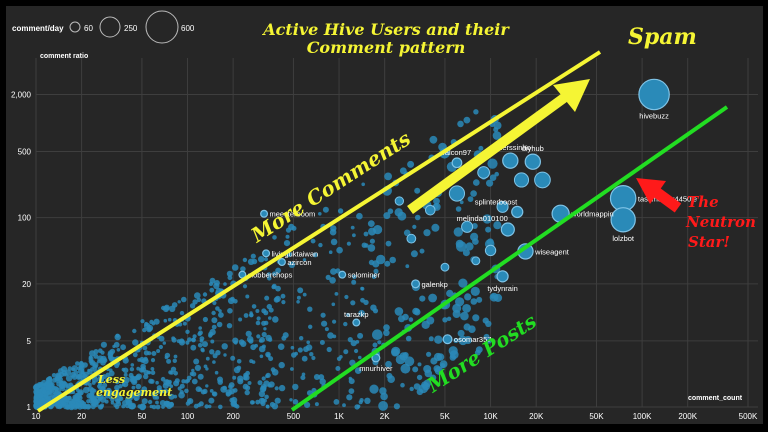  What do you see at coordinates (162, 27) in the screenshot?
I see `legend-bubble-large` at bounding box center [162, 27].